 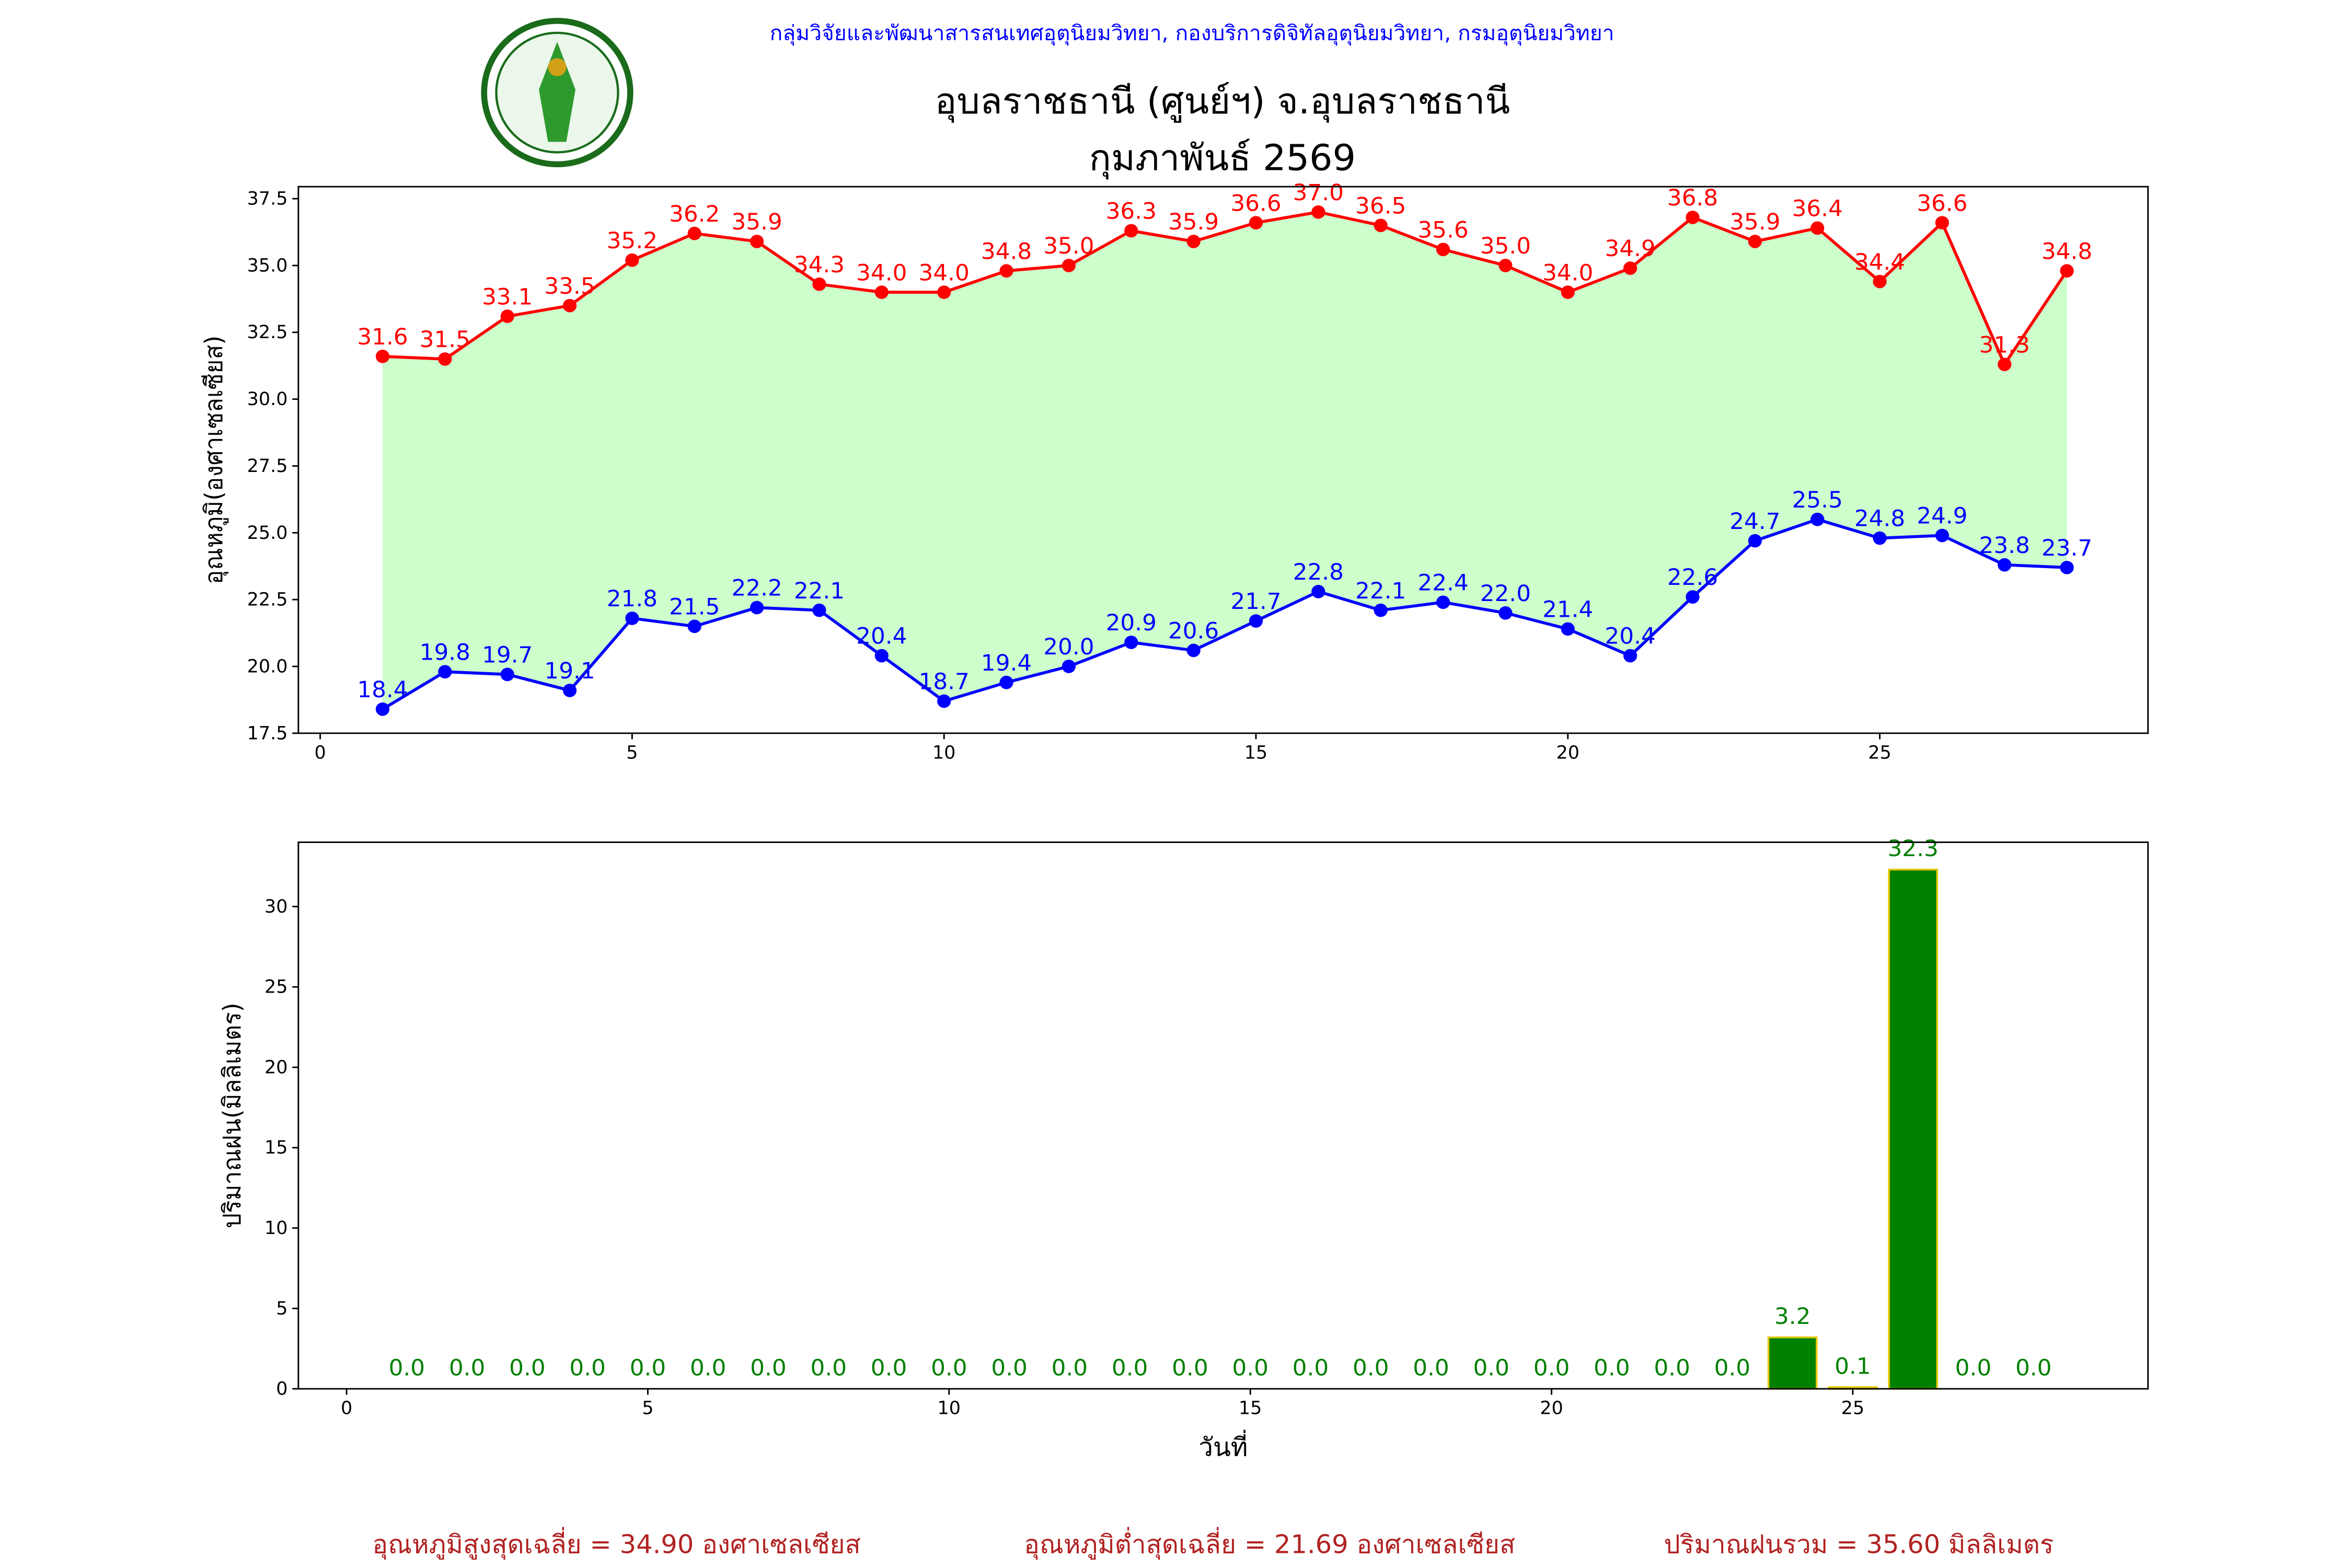 What do you see at coordinates (1442, 230) in the screenshot?
I see `max-temp-label: 35.6` at bounding box center [1442, 230].